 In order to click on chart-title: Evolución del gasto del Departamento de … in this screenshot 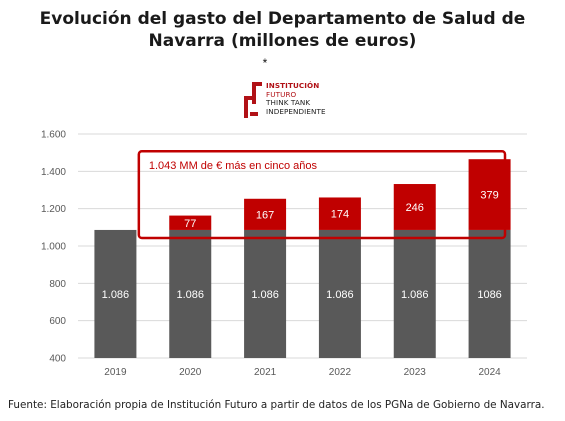, I will do `click(282, 30)`.